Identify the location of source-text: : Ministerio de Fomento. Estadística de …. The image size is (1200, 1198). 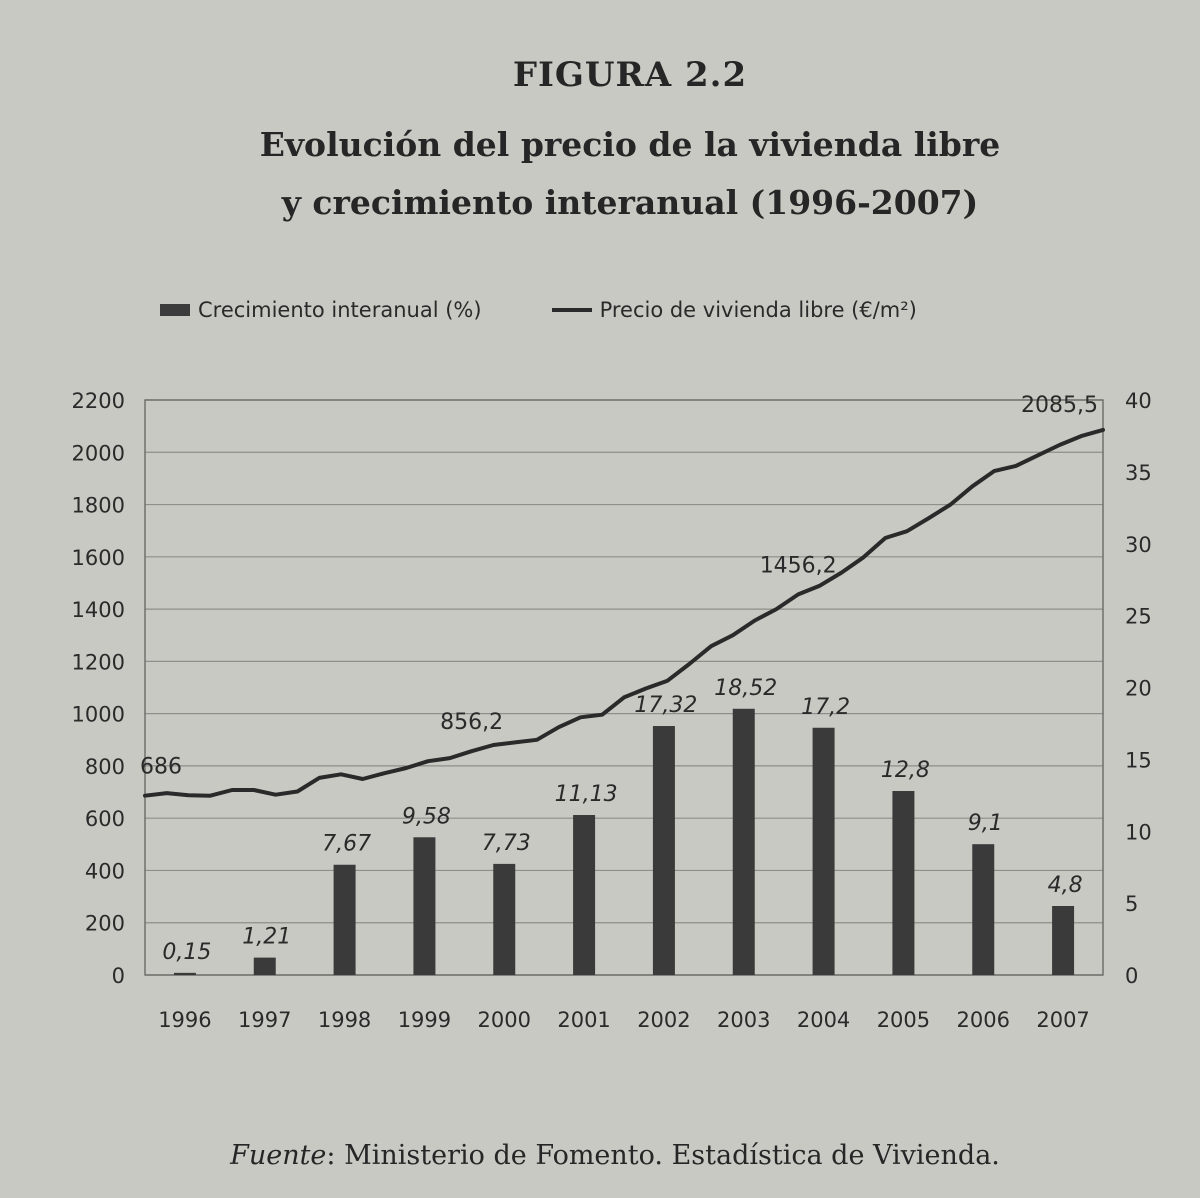
(663, 1155).